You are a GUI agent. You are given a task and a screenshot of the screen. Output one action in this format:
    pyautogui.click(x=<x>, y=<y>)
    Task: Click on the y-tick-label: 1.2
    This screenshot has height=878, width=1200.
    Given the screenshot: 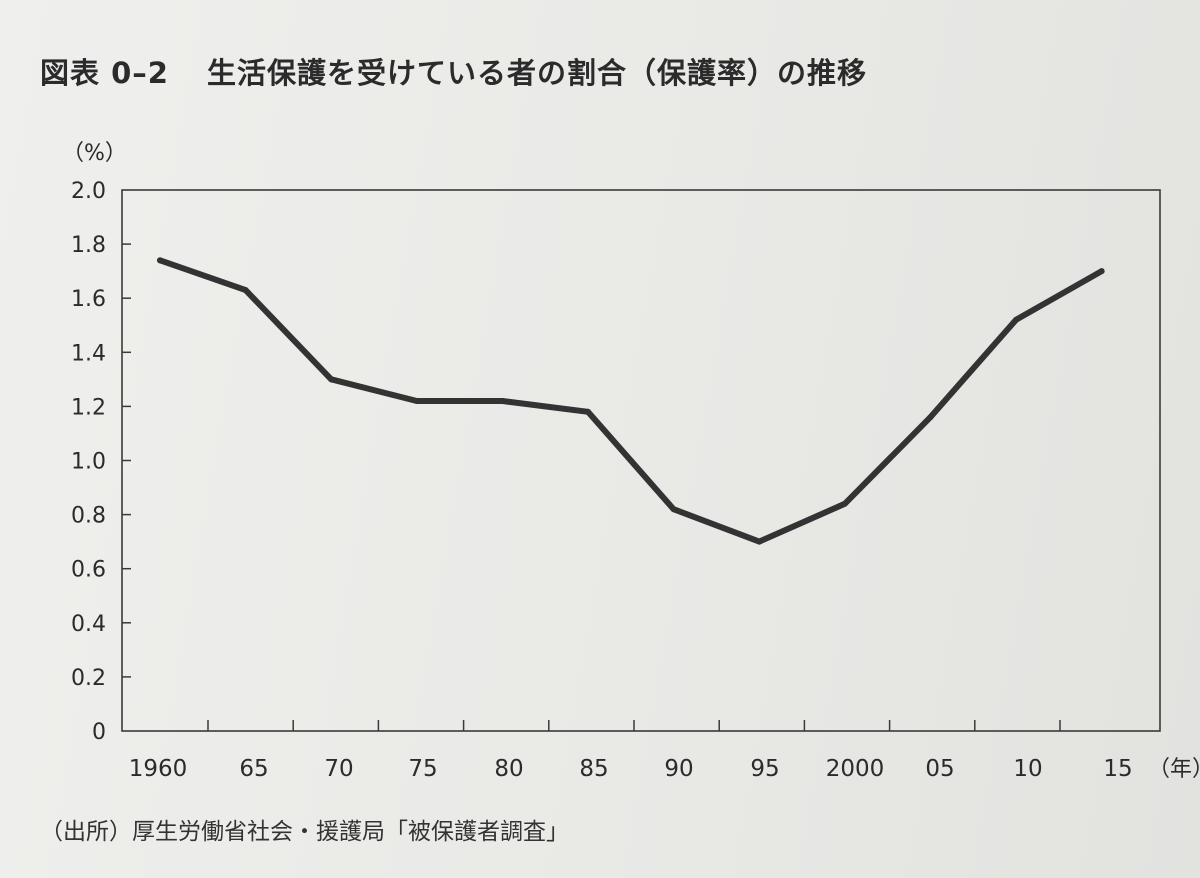 What is the action you would take?
    pyautogui.click(x=88, y=407)
    